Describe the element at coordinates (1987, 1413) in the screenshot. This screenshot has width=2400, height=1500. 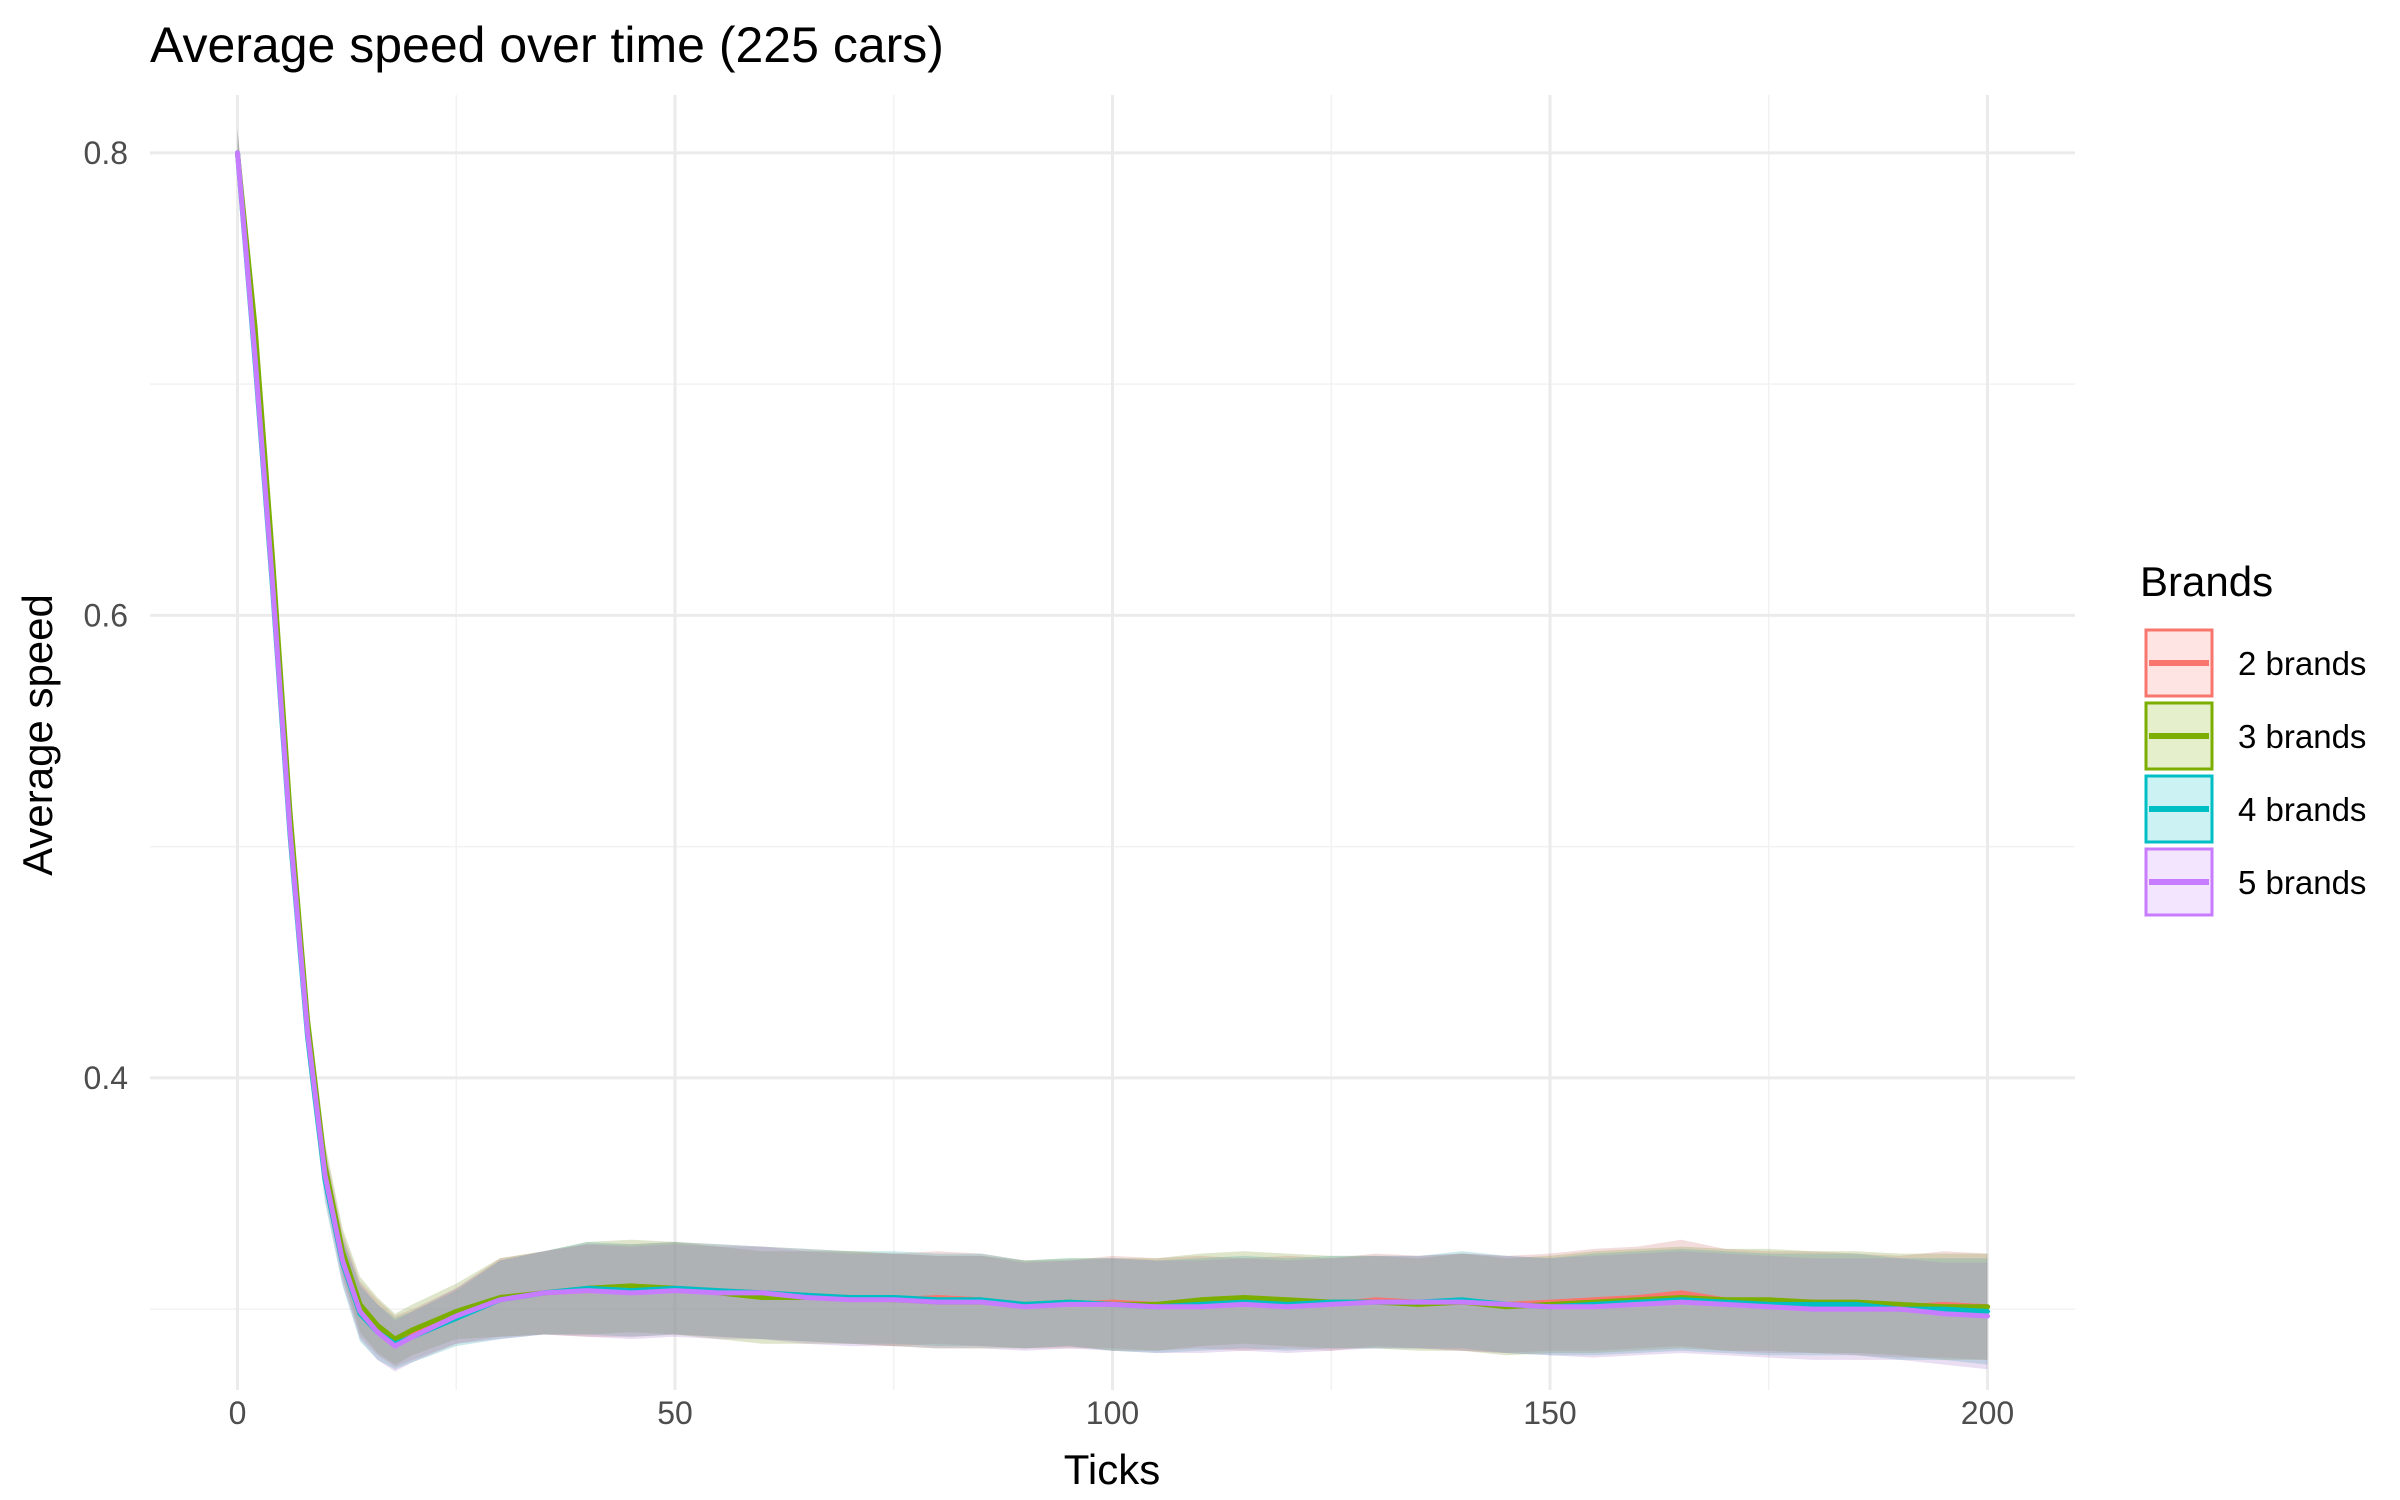
I see `x-tick-label: 200` at that location.